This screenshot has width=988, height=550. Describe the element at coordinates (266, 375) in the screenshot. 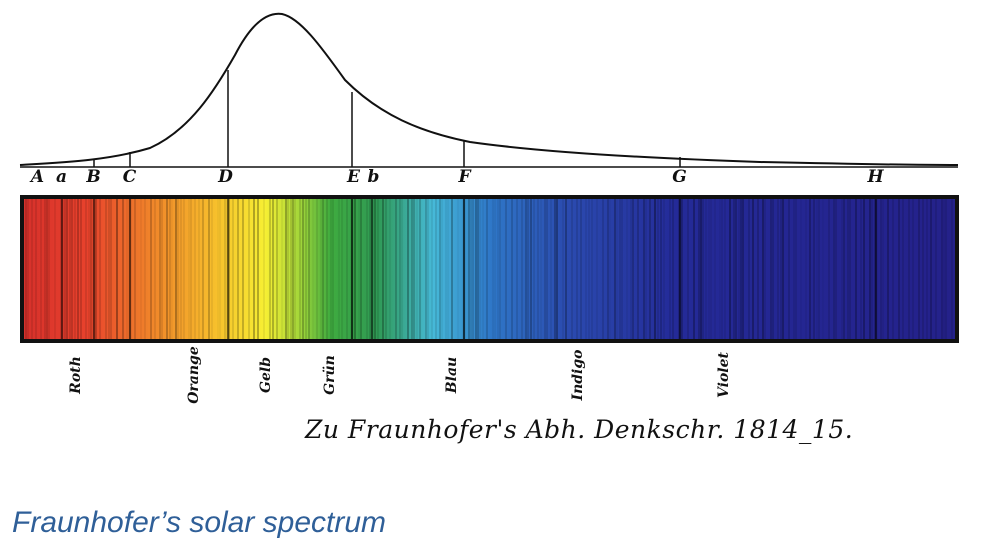

I see `color-name-gelb: Gelb` at that location.